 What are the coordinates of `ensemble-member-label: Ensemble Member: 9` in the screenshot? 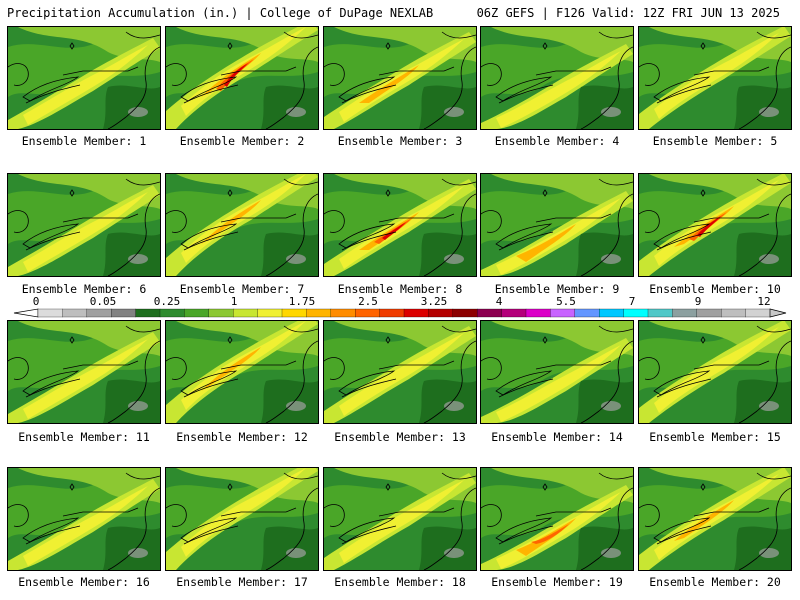 It's located at (557, 289).